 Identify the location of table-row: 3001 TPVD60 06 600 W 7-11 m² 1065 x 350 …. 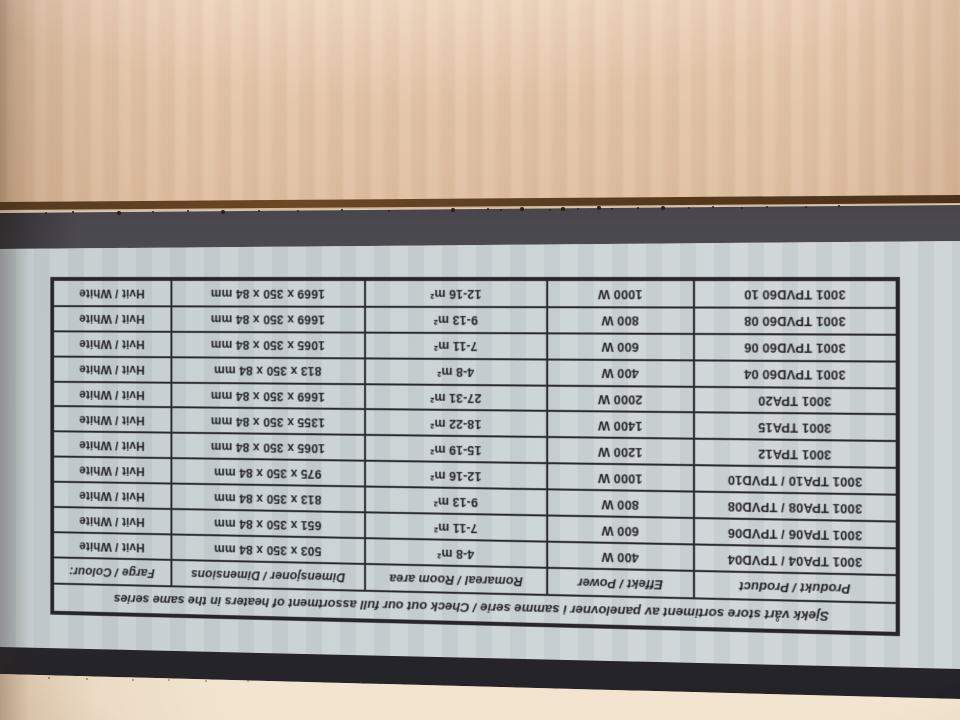
(475, 346).